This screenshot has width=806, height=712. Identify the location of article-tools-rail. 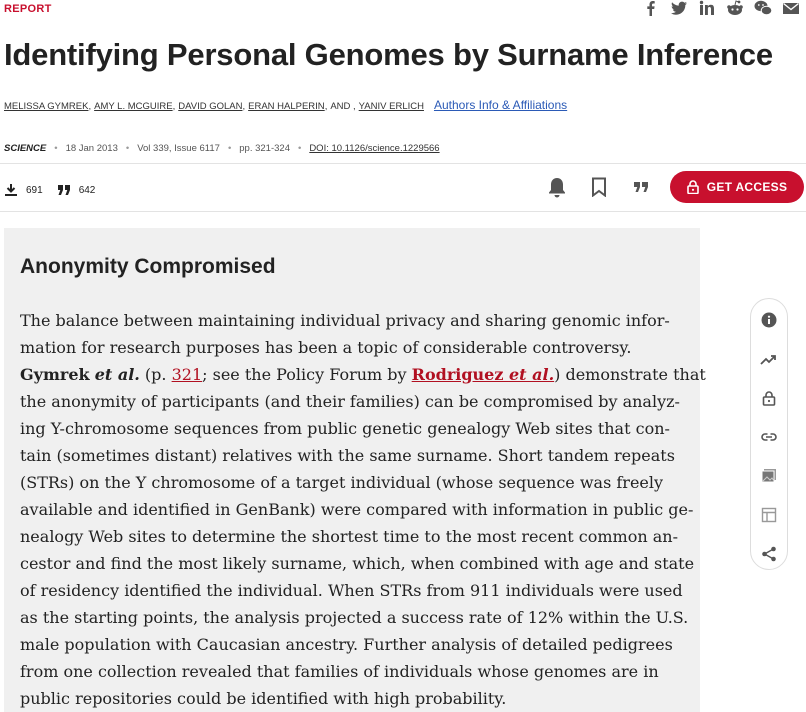
(769, 434).